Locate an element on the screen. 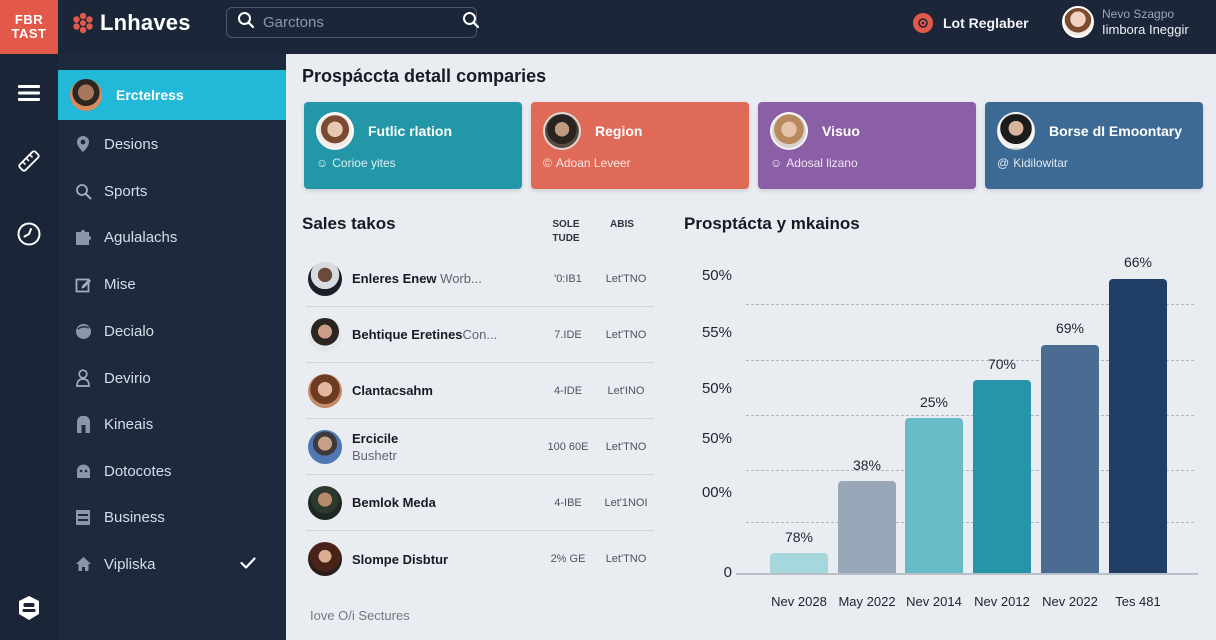  card-title: Visuo is located at coordinates (841, 131).